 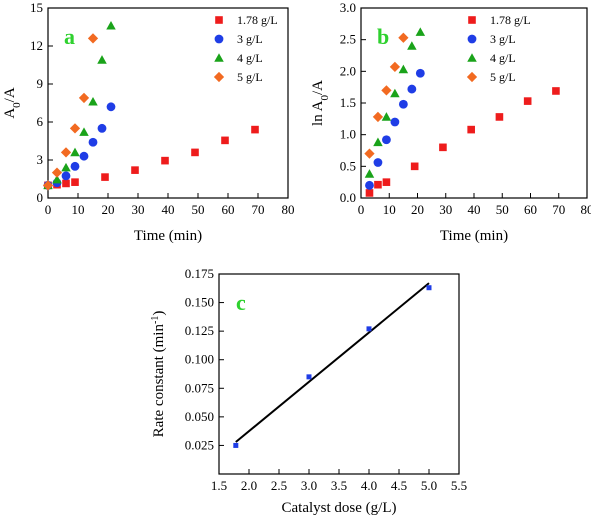 I want to click on panel-c-fit, so click(x=332, y=362).